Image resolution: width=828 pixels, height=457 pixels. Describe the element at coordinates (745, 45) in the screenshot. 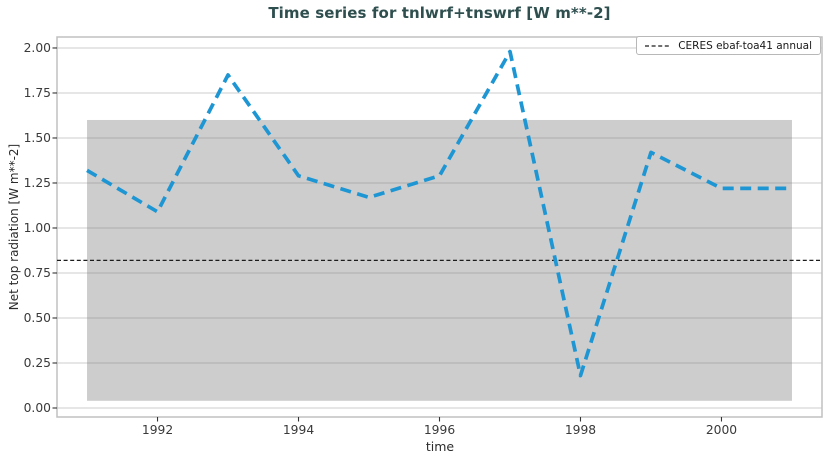

I see `legend-label: CERES ebaf-toa41 annual` at that location.